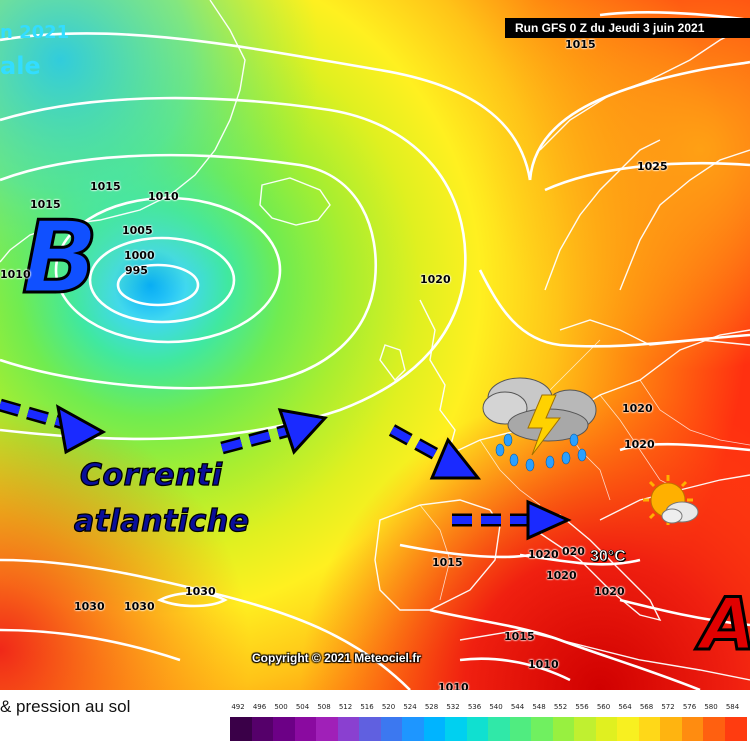 The image size is (750, 750). Describe the element at coordinates (474, 707) in the screenshot. I see `scale-tick-label: 536` at that location.